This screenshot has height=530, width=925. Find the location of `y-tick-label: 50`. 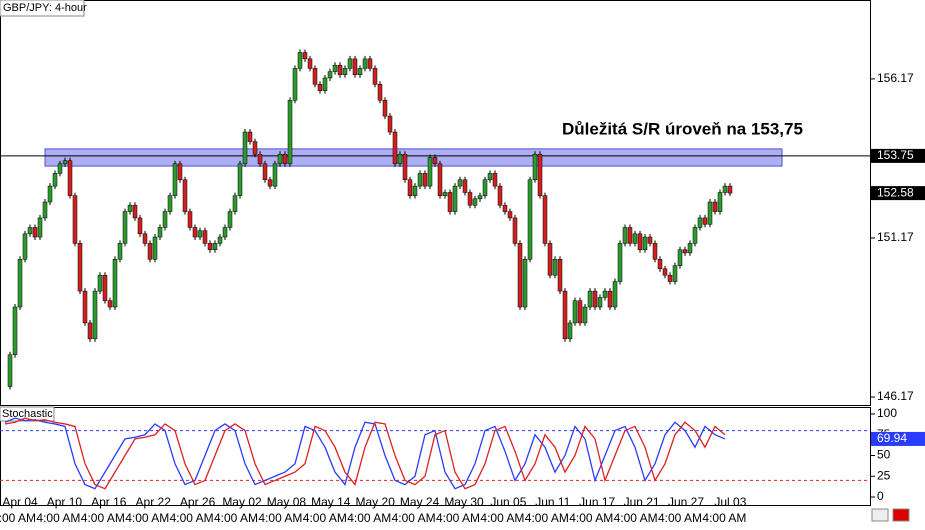

y-tick-label: 50 is located at coordinates (884, 455).